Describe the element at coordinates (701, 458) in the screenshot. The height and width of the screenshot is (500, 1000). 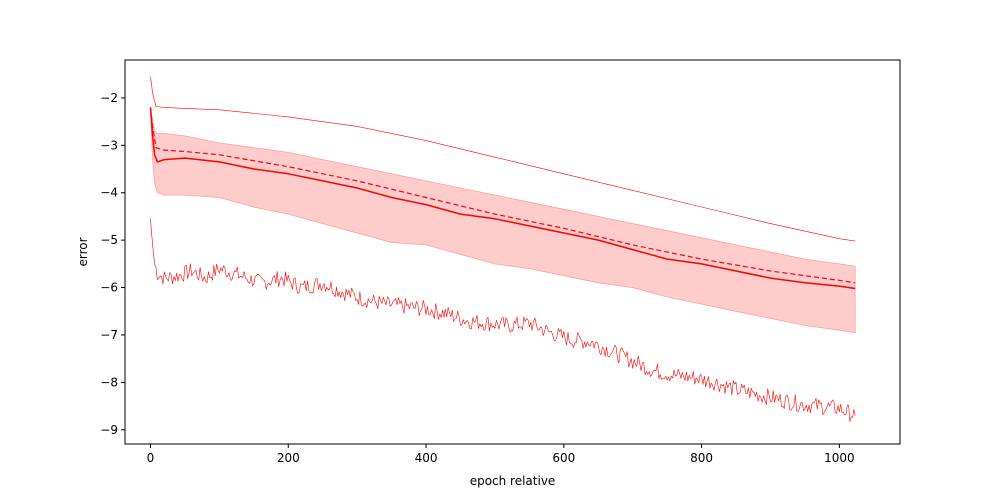
I see `x-tick-label: 800` at that location.